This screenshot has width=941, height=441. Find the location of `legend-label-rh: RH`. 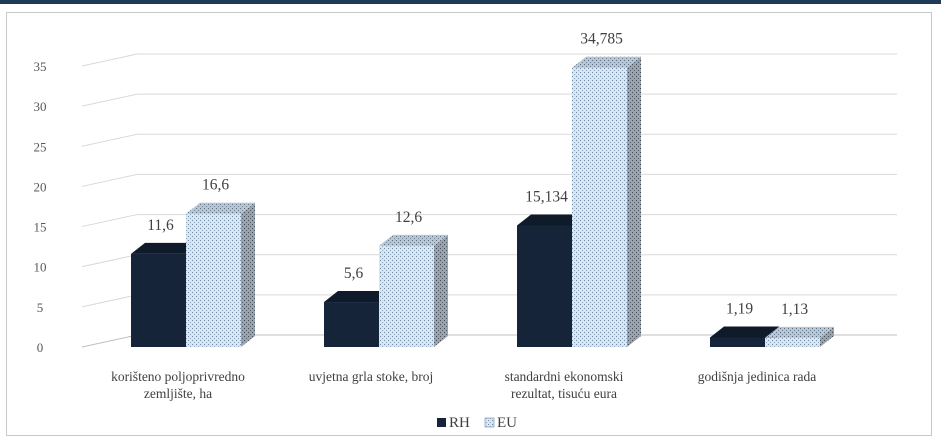

legend-label-rh: RH is located at coordinates (459, 423).